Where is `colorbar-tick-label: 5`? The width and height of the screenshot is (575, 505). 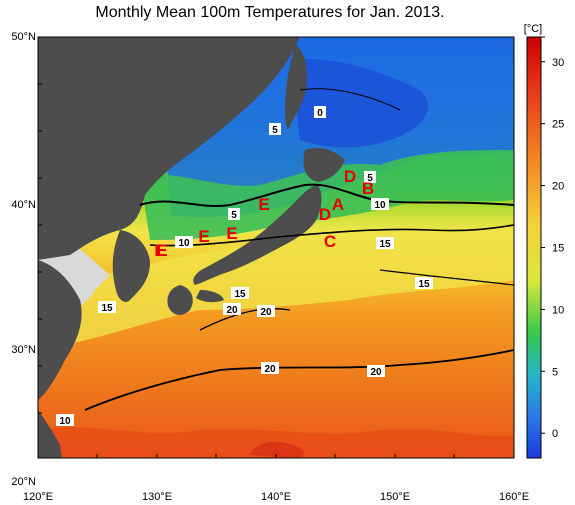 colorbar-tick-label: 5 is located at coordinates (555, 372).